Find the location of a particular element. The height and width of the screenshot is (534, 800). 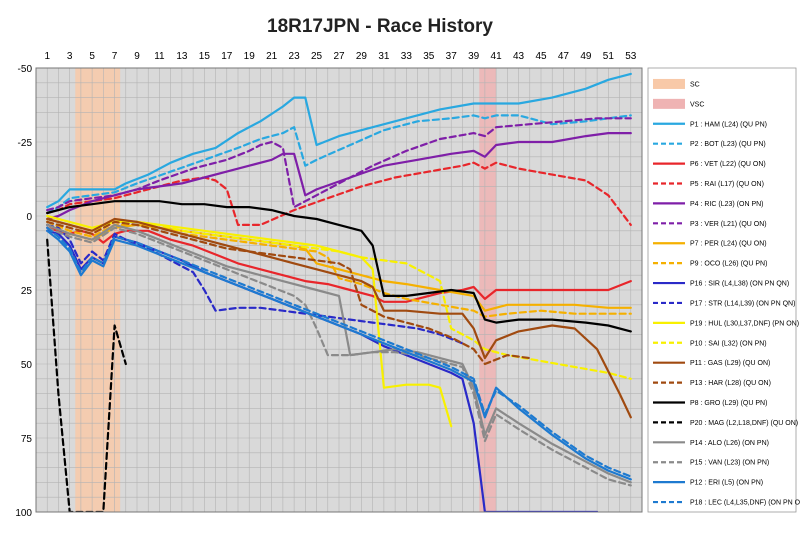

legend-label-sc: SC is located at coordinates (695, 84).